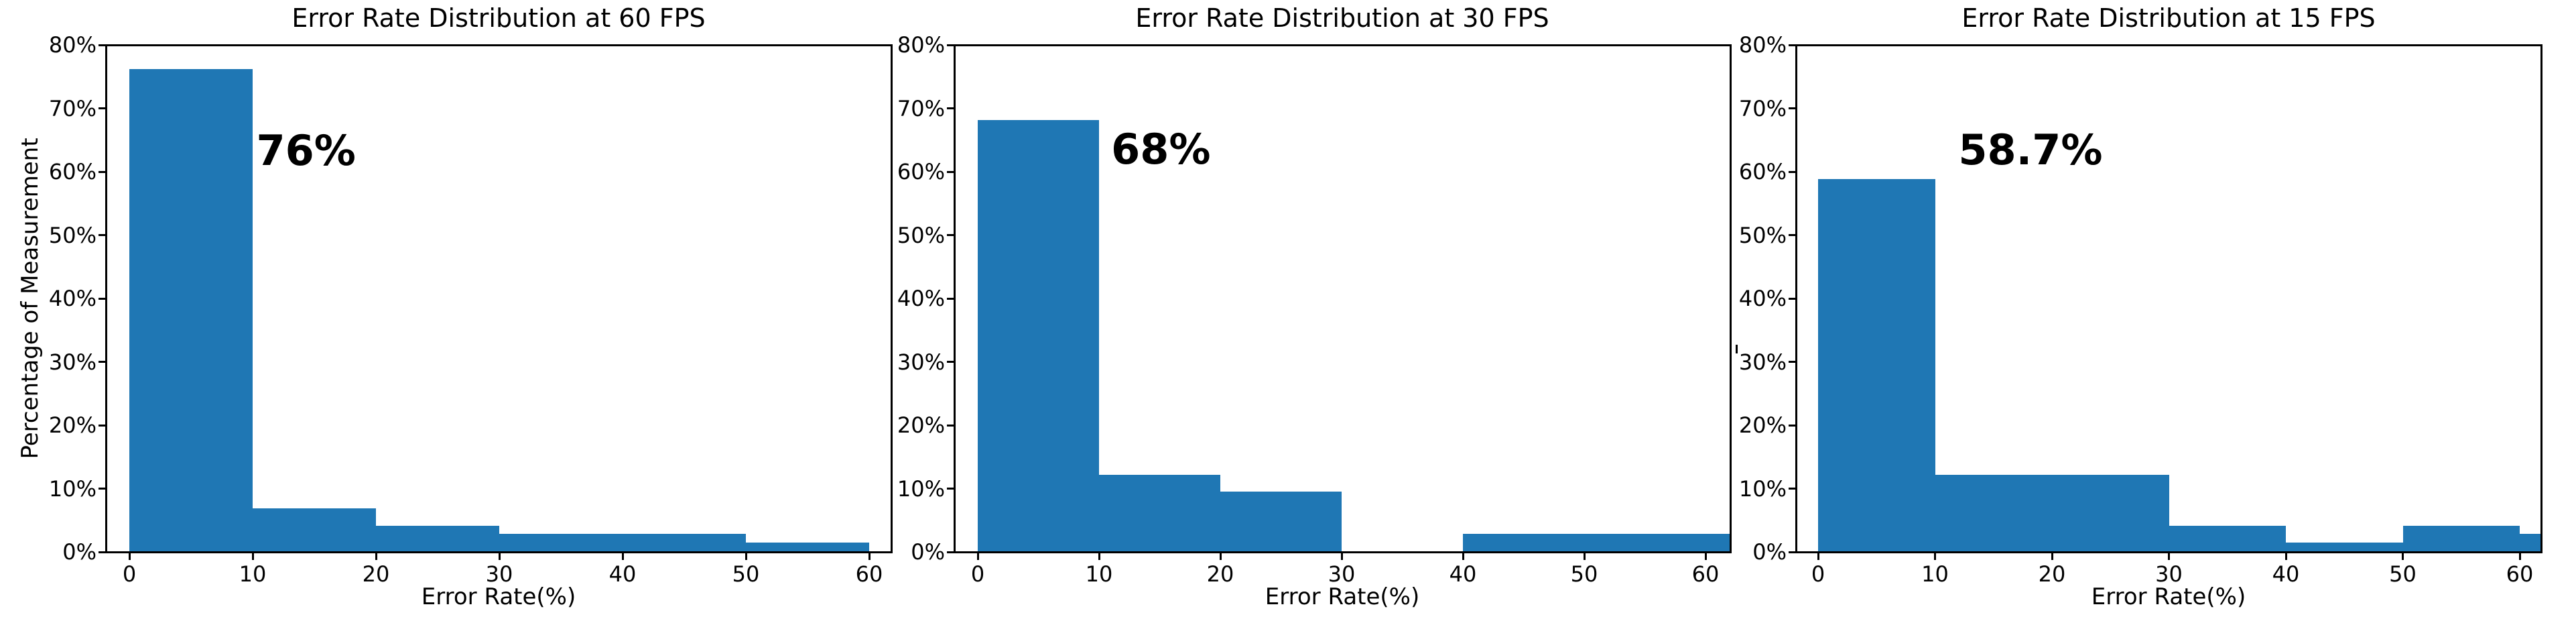 The image size is (2576, 617). I want to click on bar-value-annotation: 58.7%, so click(2030, 149).